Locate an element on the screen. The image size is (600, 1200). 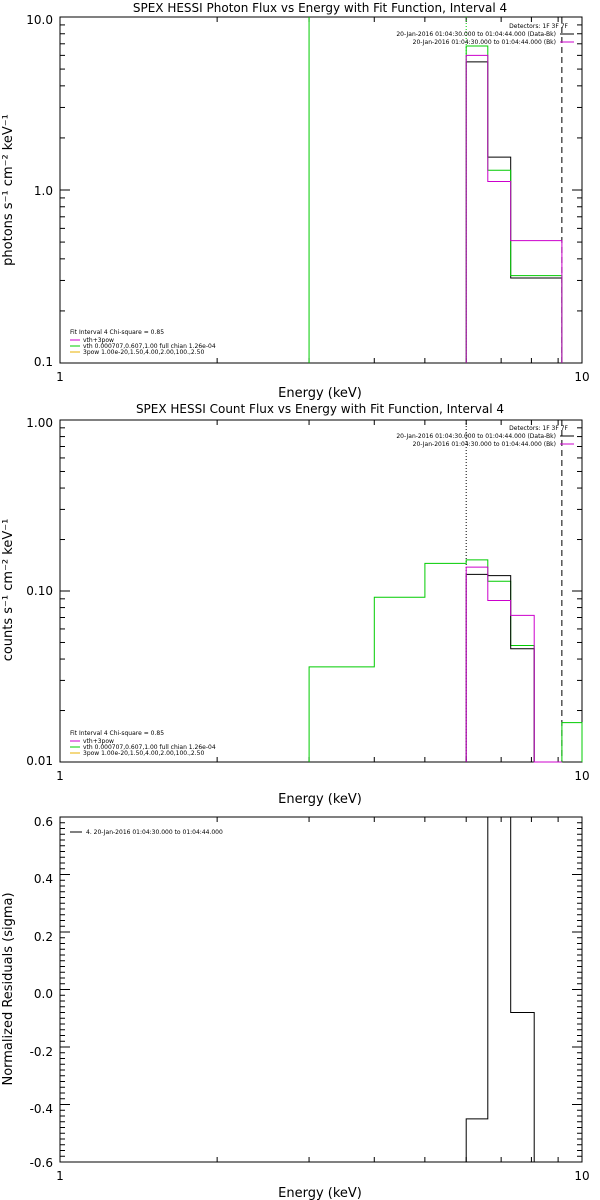
residuals-xtick-1: 1 is located at coordinates (60, 1176).